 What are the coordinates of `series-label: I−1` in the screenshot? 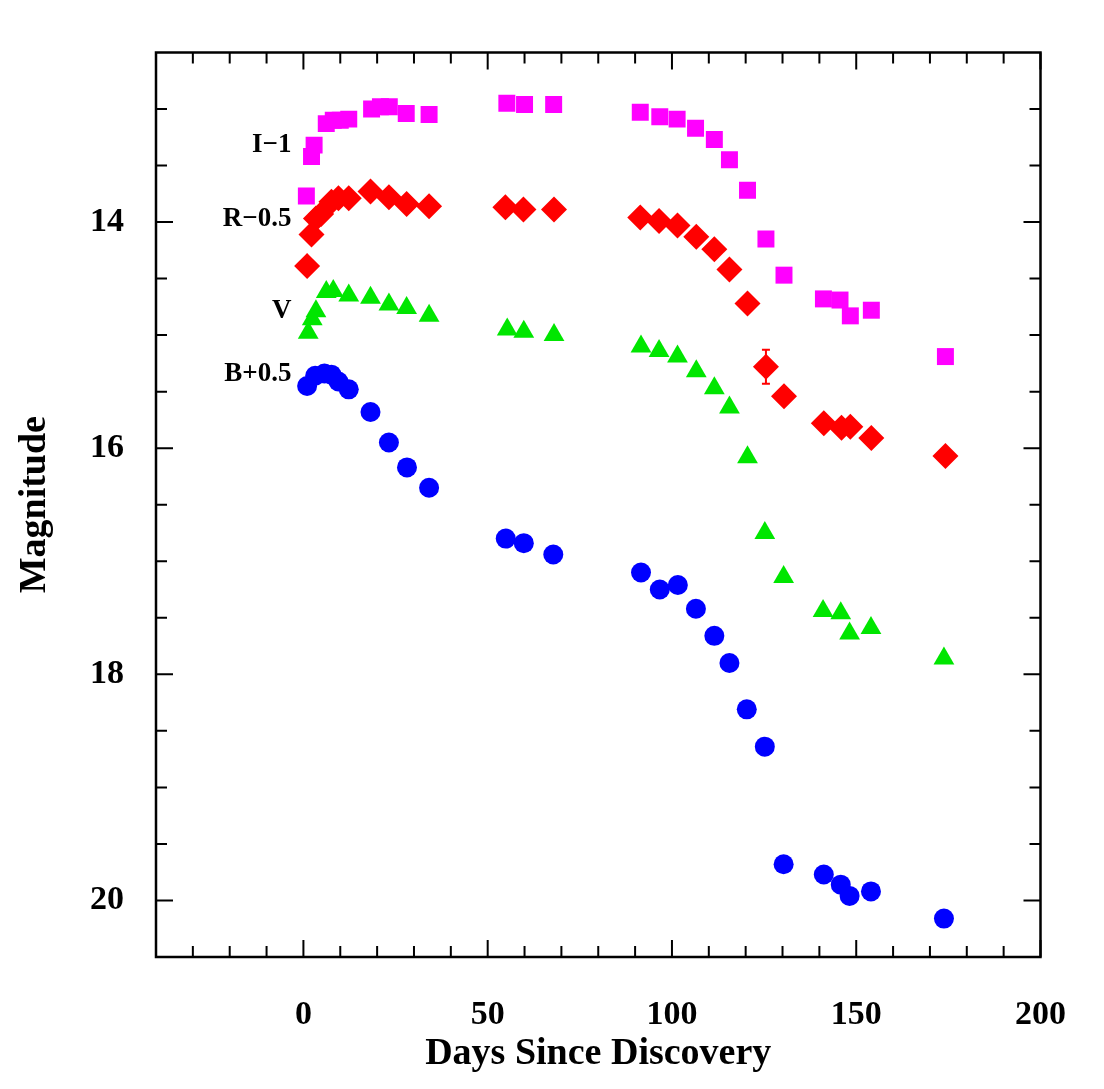 It's located at (272, 143).